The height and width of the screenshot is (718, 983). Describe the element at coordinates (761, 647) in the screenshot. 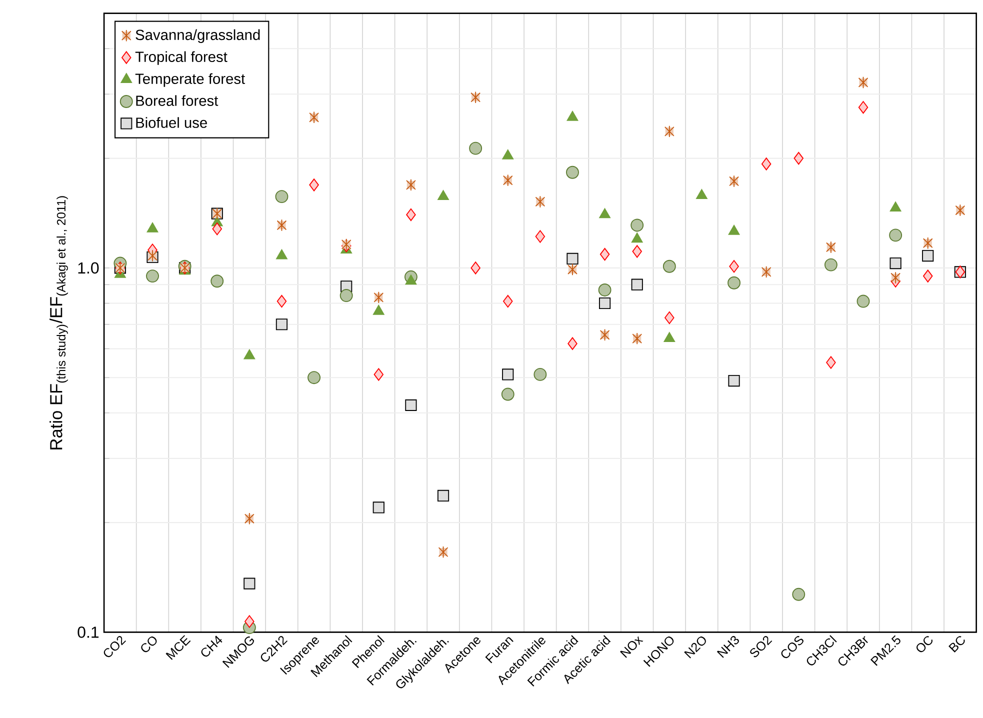

I see `x-tick-label: SO2` at that location.